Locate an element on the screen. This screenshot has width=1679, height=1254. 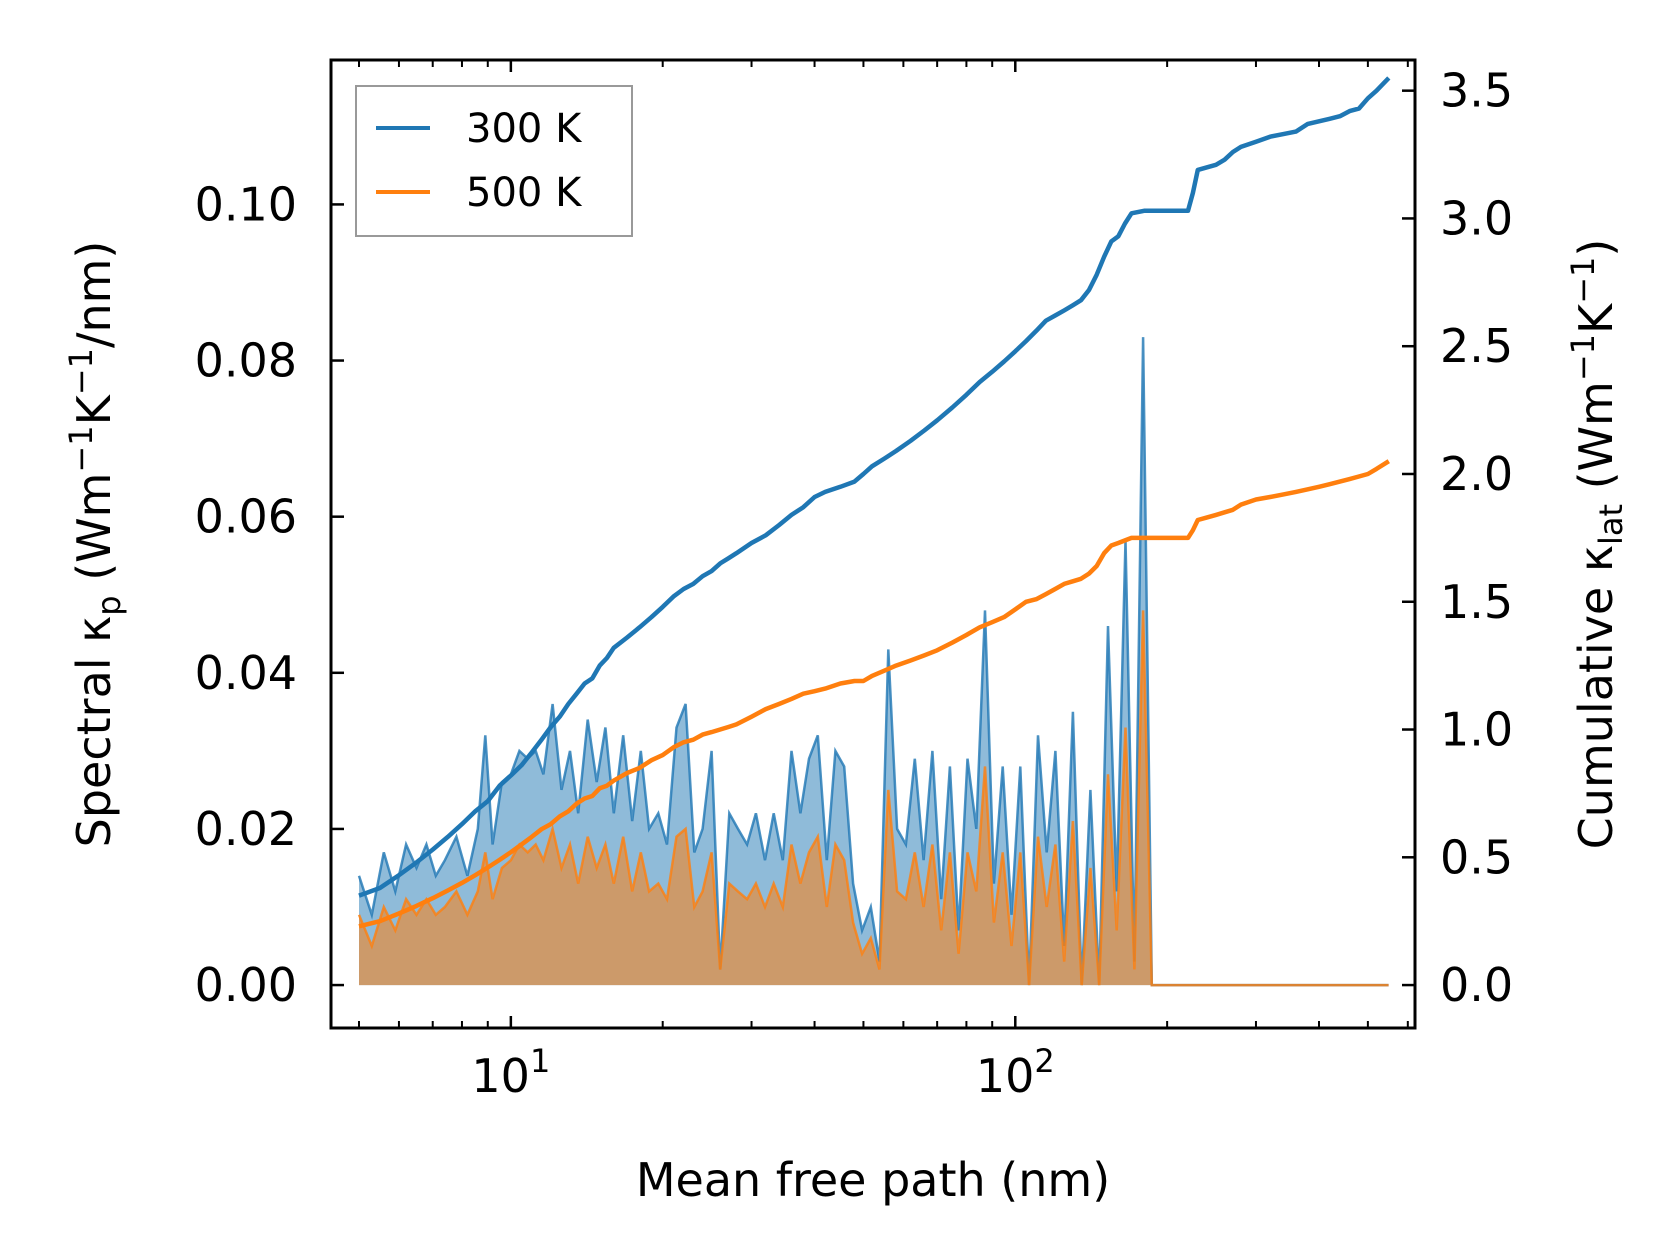
ylabel-right-unit: (Wm is located at coordinates (1596, 435).